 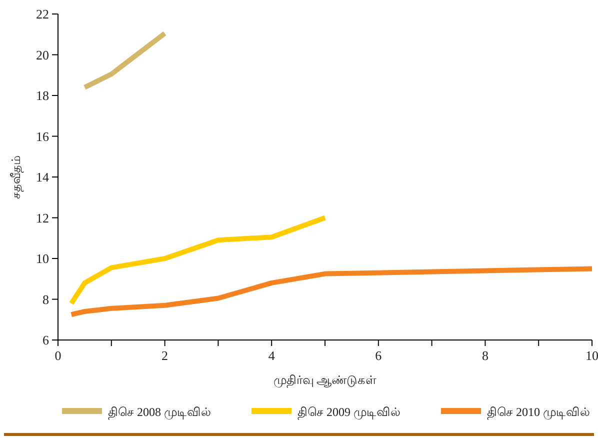 What do you see at coordinates (159, 412) in the screenshot?
I see `legend-label: திசெ 2008 முடிவில்` at bounding box center [159, 412].